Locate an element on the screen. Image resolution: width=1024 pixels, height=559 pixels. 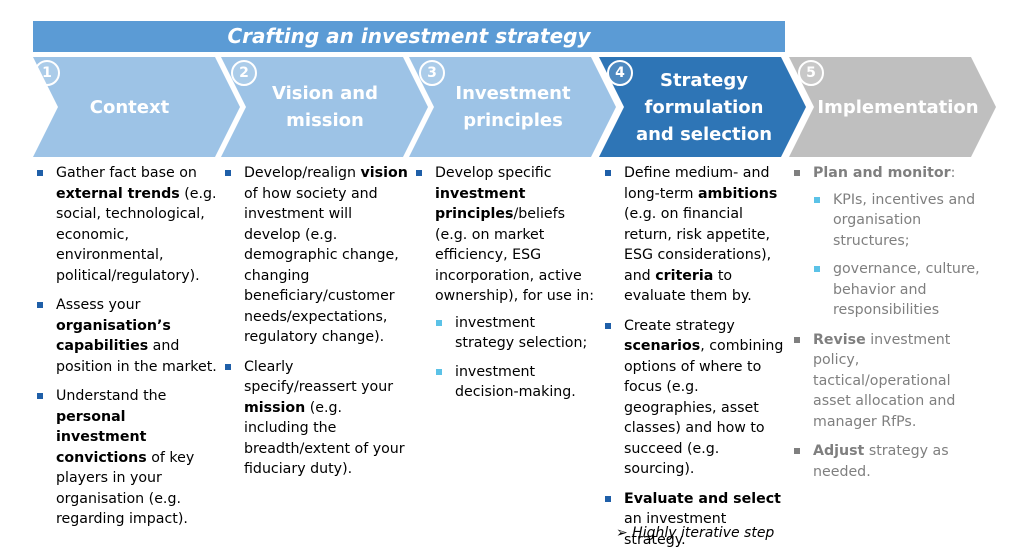
bullet-text: Clearly specify/reassert your is located at coordinates (319, 377).